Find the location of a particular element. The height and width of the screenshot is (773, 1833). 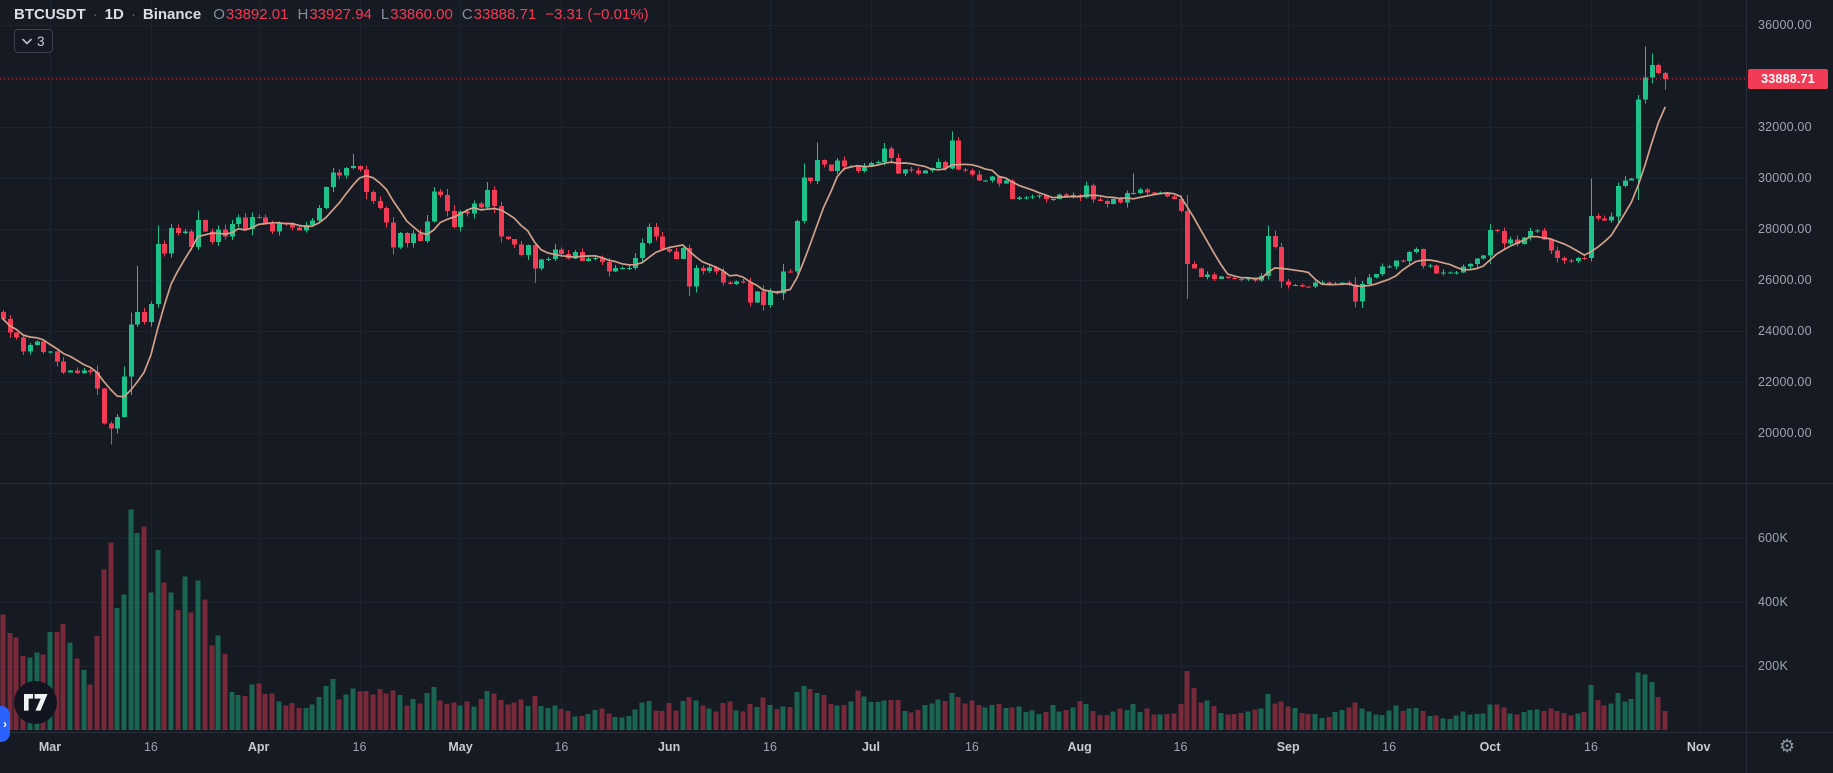

symbol-name: BTCUSDT is located at coordinates (50, 14).